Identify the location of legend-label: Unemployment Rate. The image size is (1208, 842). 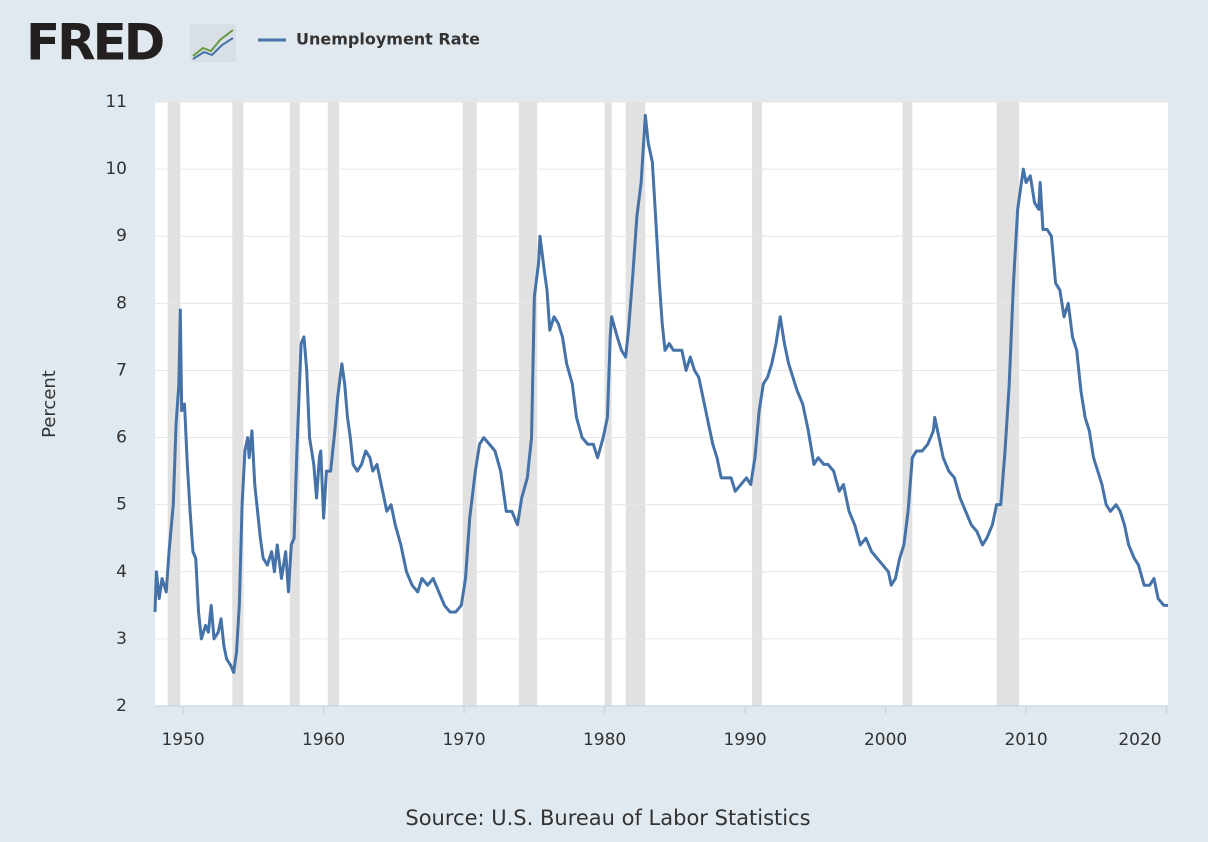
(388, 39).